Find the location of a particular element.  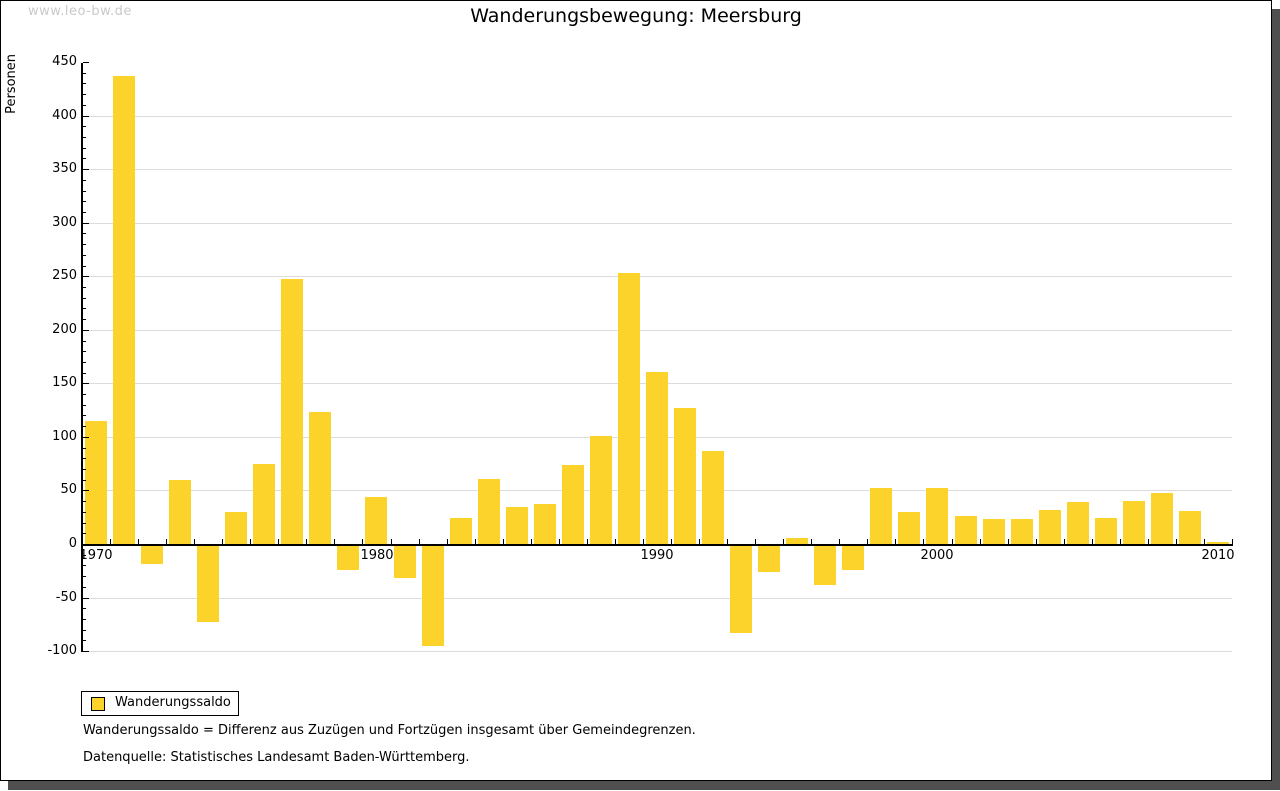

bar-2004 is located at coordinates (1050, 527).